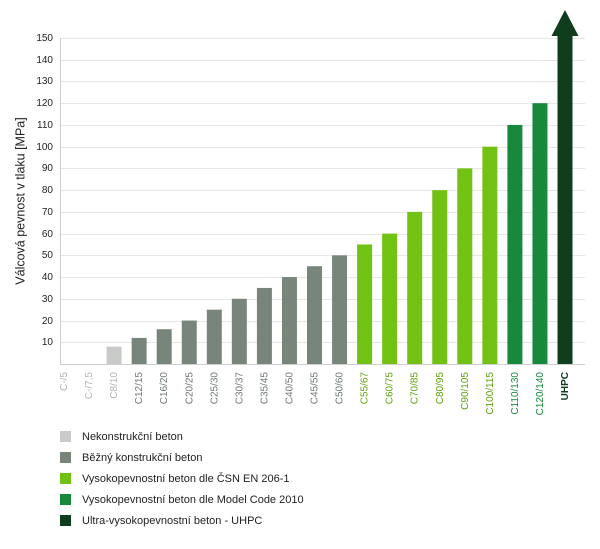  I want to click on bar-uhpc-arrow, so click(565, 187).